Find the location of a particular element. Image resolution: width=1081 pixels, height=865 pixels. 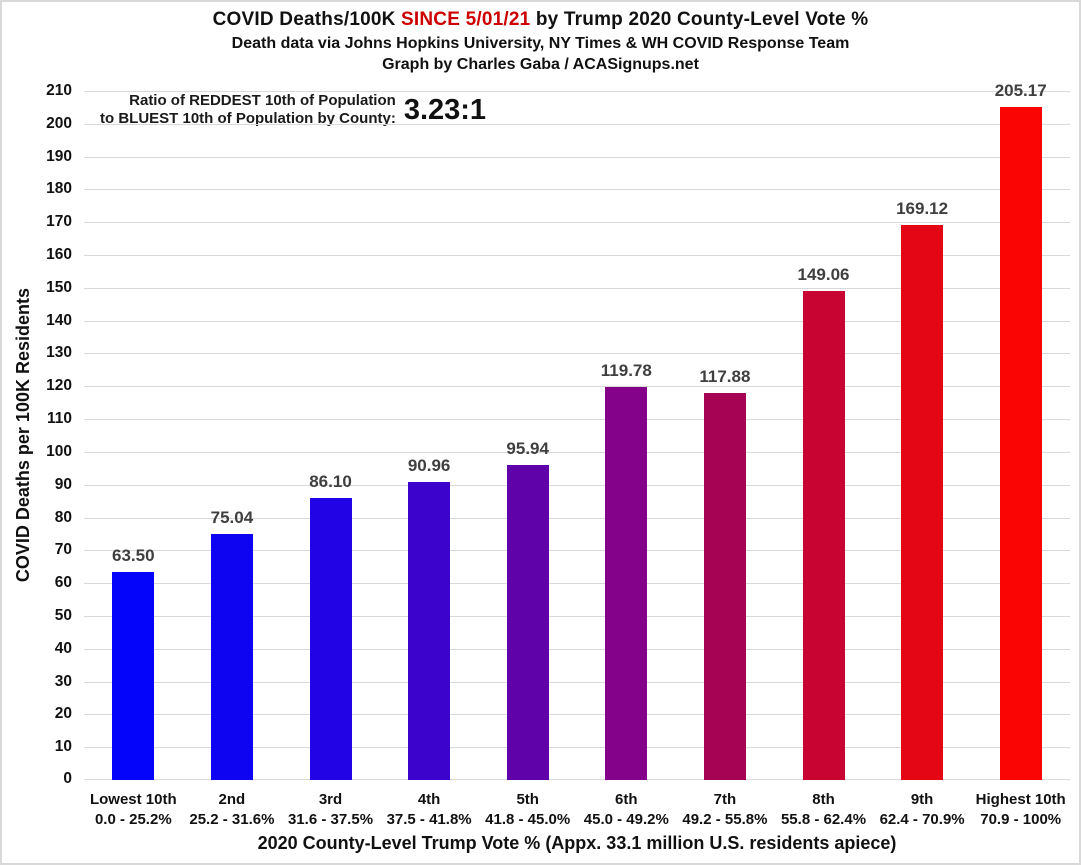

y-tick-label: 60 is located at coordinates (63, 582).